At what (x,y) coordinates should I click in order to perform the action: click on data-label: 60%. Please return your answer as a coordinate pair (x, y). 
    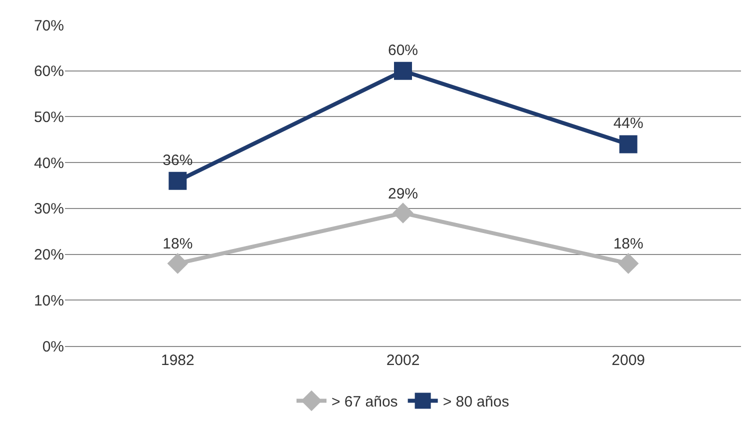
    Looking at the image, I should click on (403, 50).